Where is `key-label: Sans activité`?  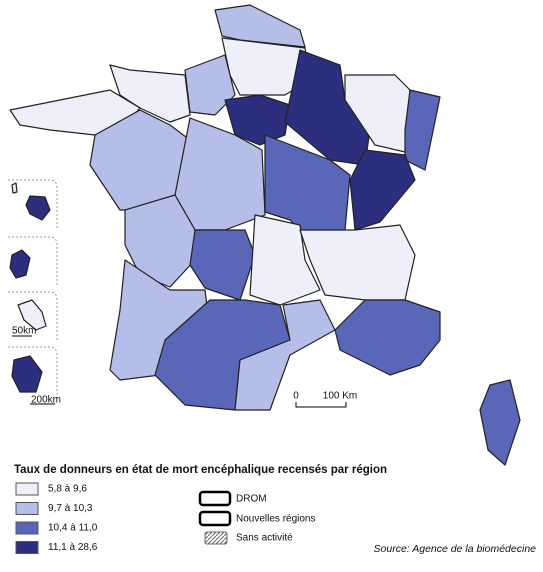
key-label: Sans activité is located at coordinates (264, 538).